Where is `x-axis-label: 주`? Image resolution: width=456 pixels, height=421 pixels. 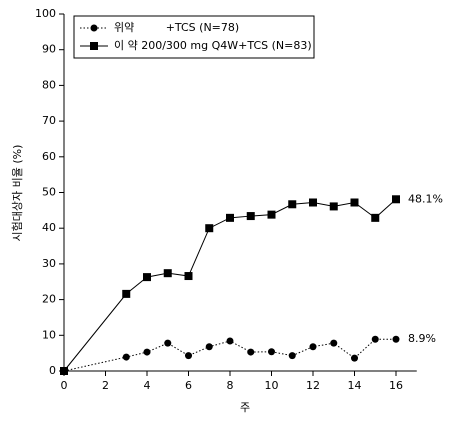 x-axis-label: 주 is located at coordinates (245, 407).